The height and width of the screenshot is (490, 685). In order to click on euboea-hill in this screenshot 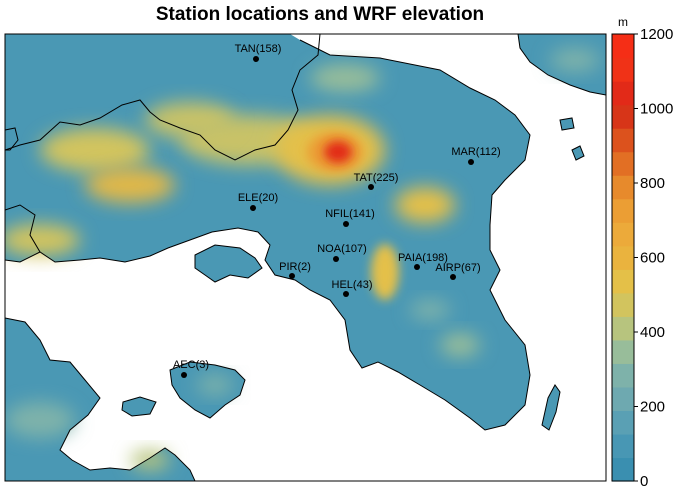, I will do `click(575, 60)`.